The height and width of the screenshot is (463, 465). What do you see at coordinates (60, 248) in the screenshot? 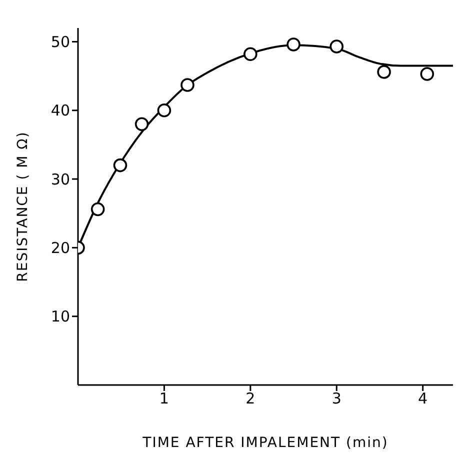
I see `y-tick-label: 20` at bounding box center [60, 248].